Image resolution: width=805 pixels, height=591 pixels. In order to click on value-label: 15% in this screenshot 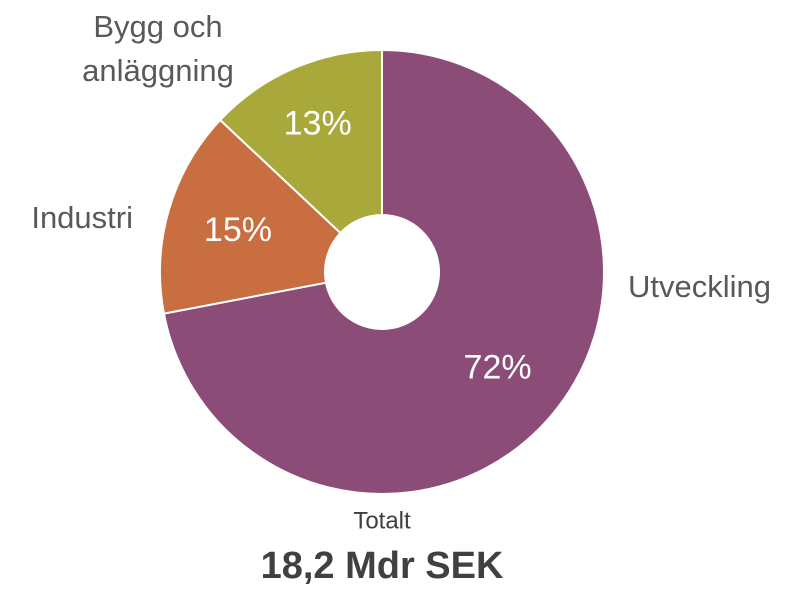, I will do `click(238, 230)`.